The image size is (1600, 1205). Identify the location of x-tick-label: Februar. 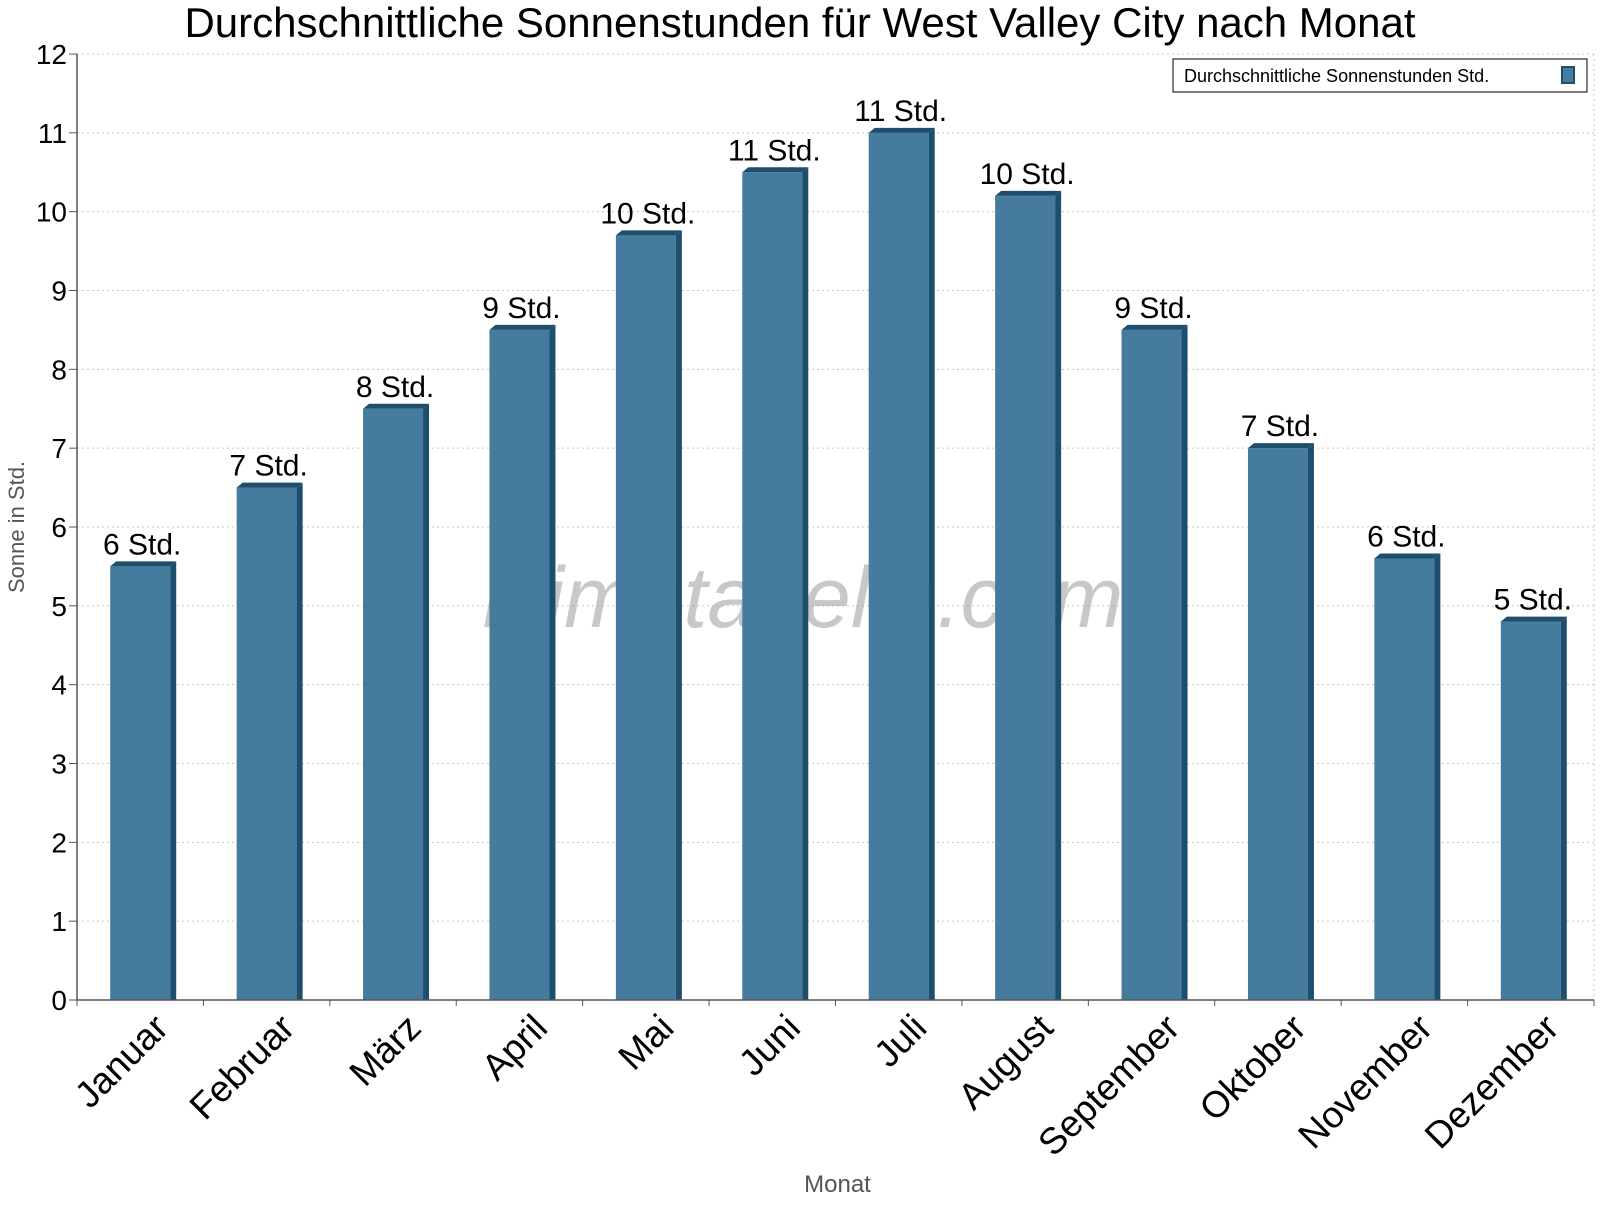
(242, 1067).